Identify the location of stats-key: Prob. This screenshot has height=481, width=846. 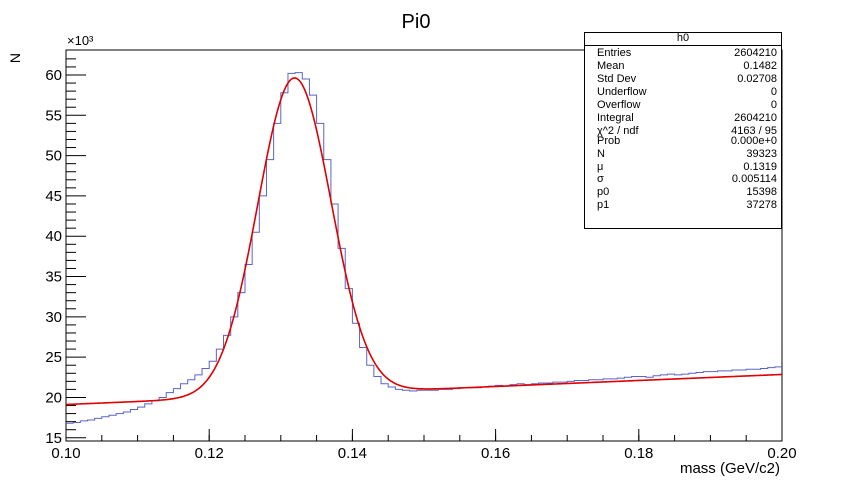
(609, 141).